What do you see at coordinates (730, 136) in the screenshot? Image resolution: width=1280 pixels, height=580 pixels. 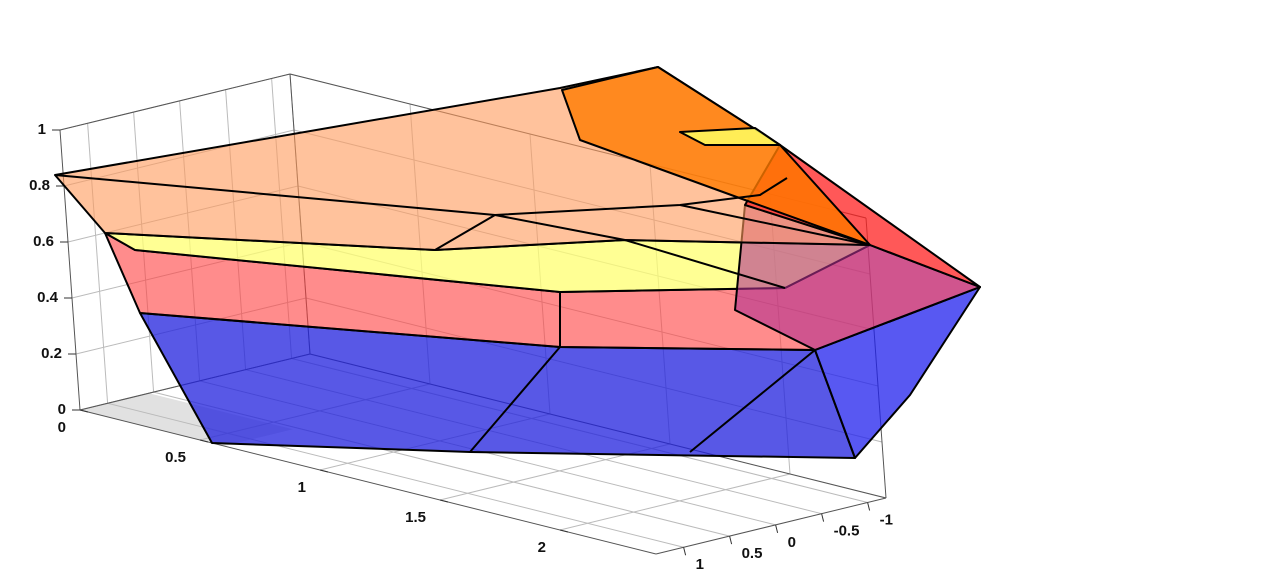 I see `surface-patch` at bounding box center [730, 136].